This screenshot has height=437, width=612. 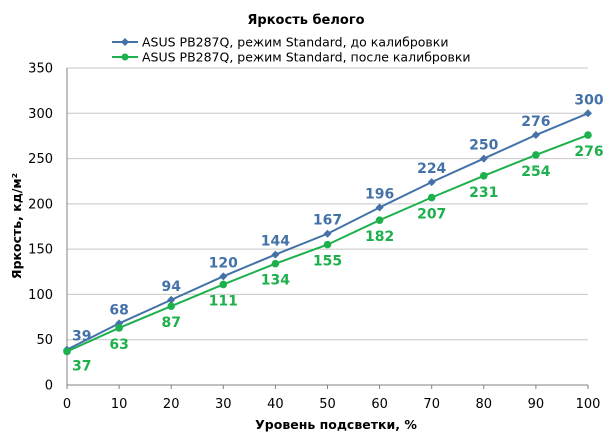 I want to click on y-tick-label: 100, so click(x=40, y=295).